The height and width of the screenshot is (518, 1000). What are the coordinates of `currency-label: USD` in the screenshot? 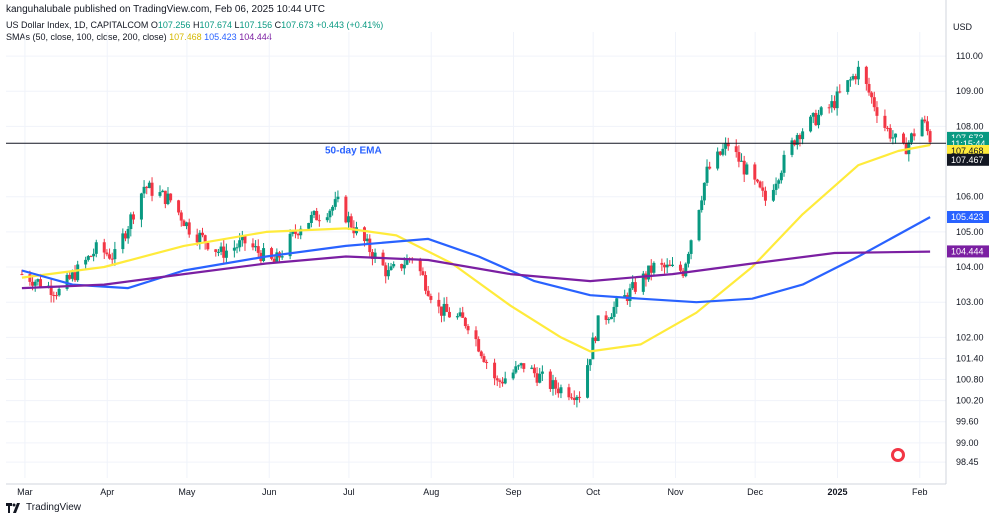 It's located at (962, 27).